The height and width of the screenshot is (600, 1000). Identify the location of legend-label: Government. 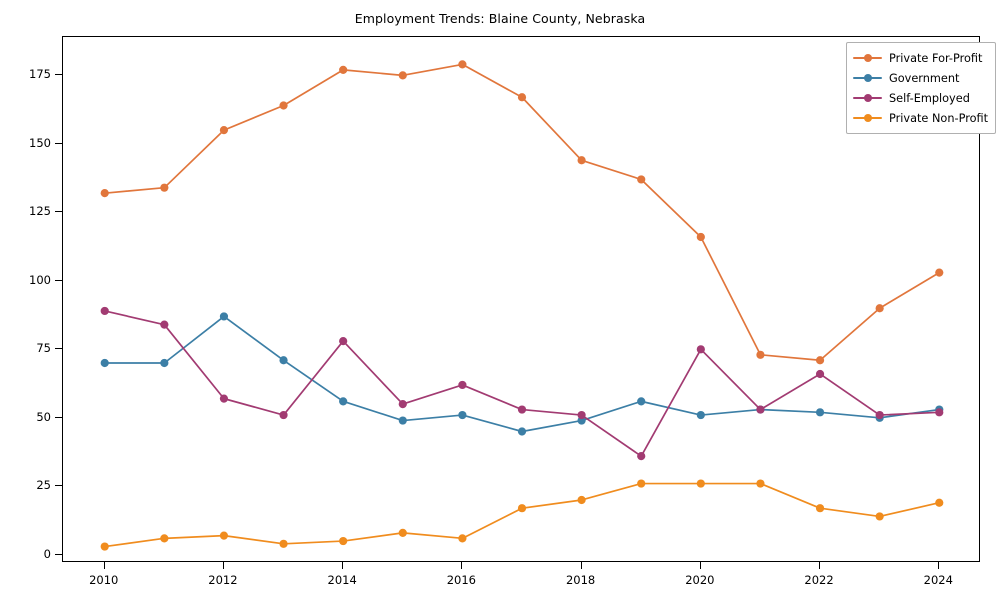
(924, 78).